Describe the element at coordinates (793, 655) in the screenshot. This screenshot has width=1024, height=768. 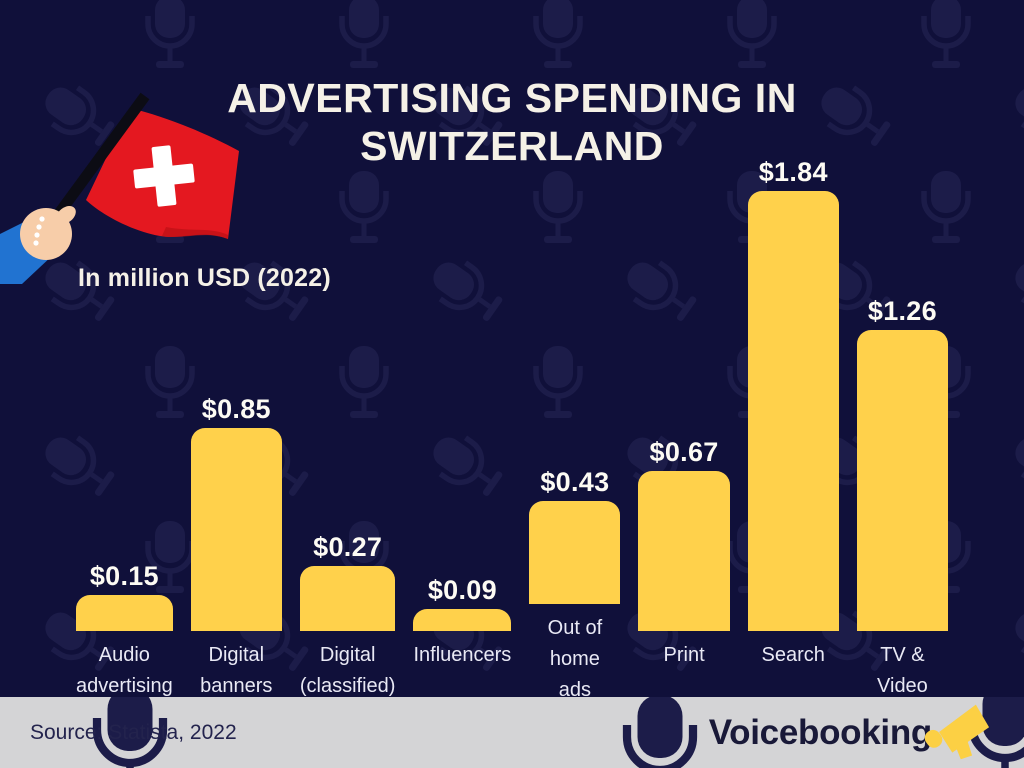
I see `bar-category-label: Search` at that location.